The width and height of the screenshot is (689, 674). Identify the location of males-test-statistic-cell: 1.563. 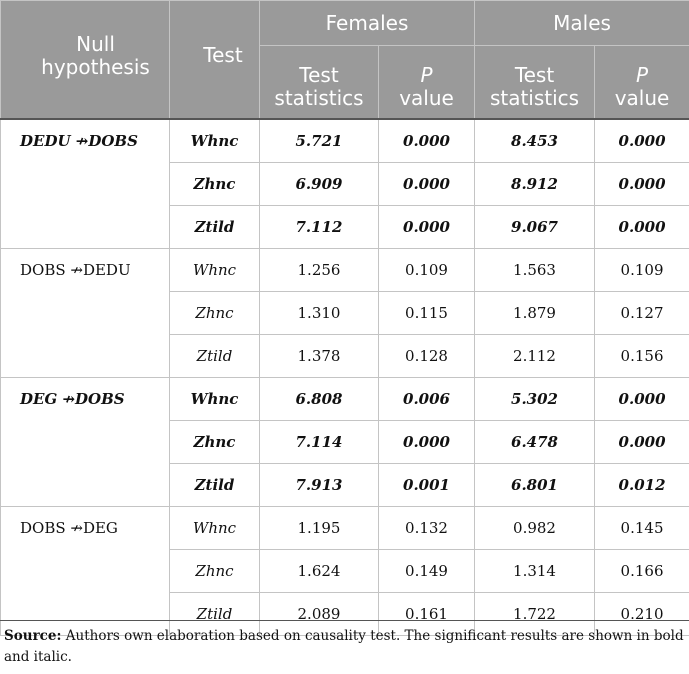
(535, 270).